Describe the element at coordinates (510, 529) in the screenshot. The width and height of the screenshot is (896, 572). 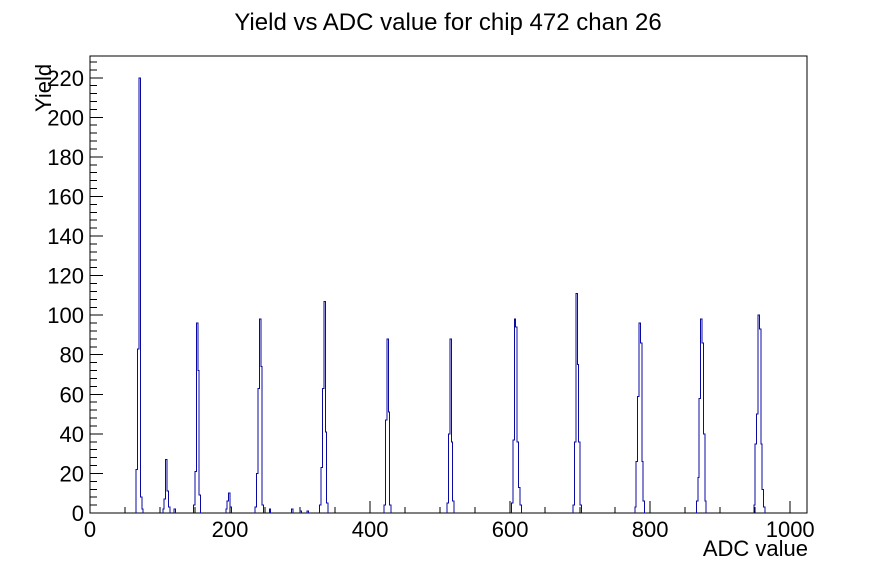
I see `x-tick-label: 600` at that location.